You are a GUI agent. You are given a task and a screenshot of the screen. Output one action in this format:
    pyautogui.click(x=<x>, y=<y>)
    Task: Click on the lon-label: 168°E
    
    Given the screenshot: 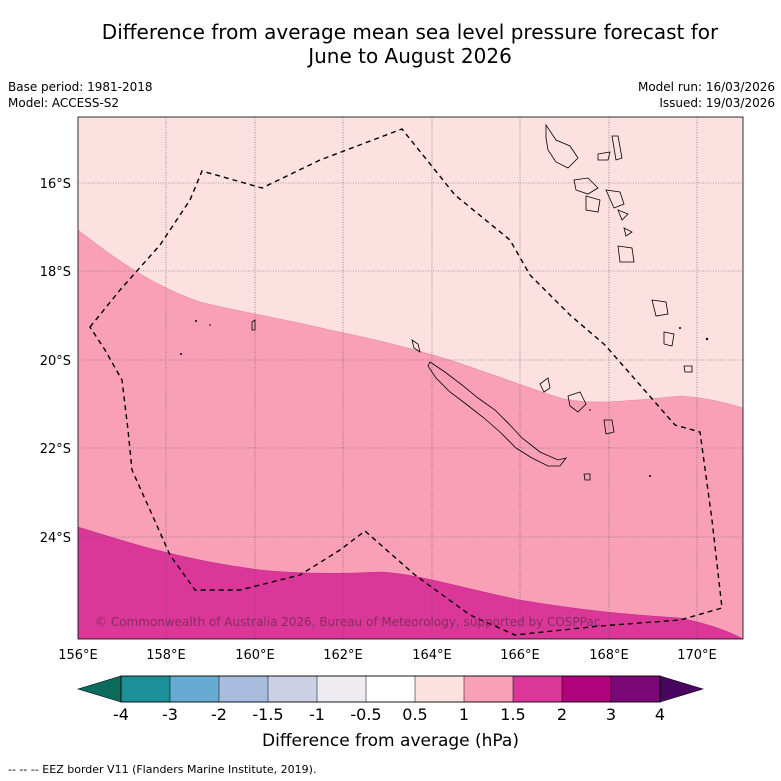 What is the action you would take?
    pyautogui.click(x=609, y=655)
    